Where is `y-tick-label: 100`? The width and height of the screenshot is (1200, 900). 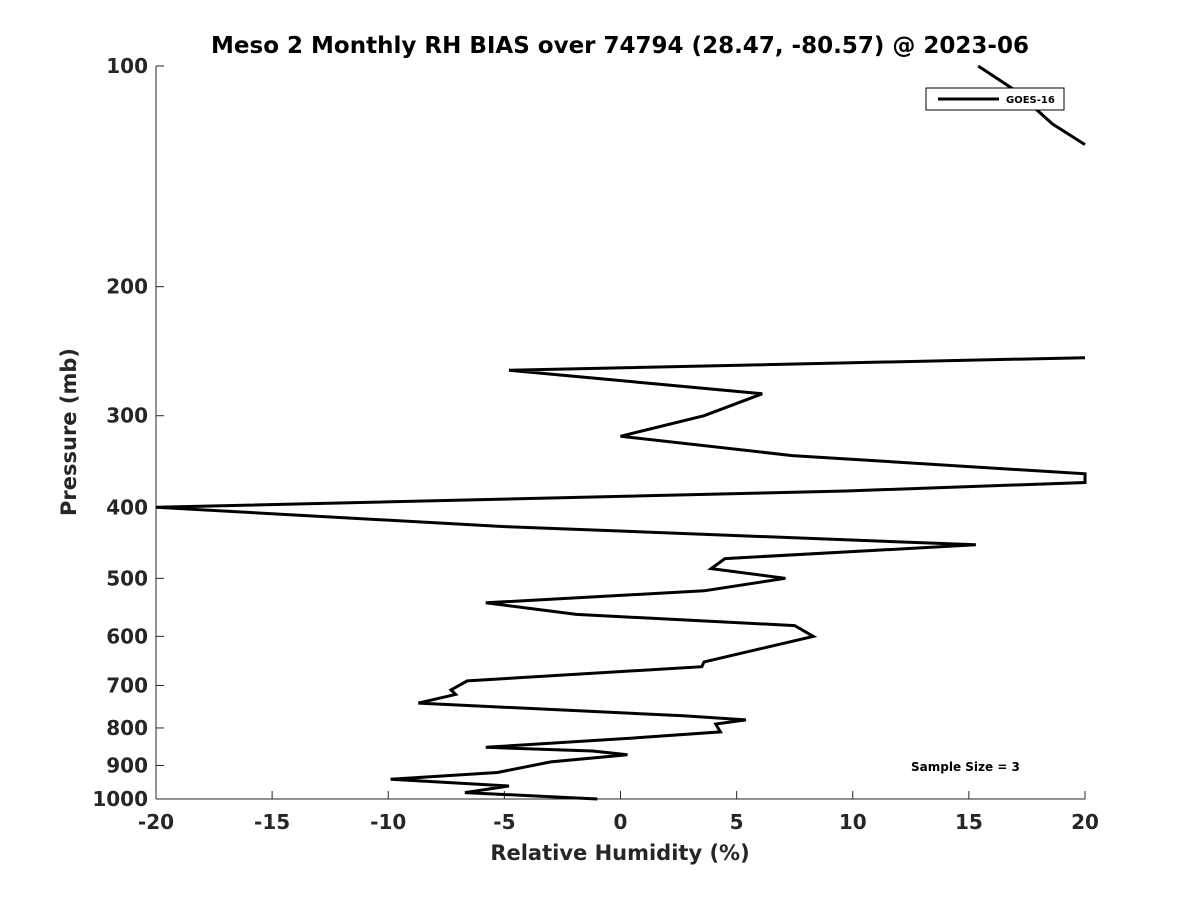
y-tick-label: 100 is located at coordinates (127, 66).